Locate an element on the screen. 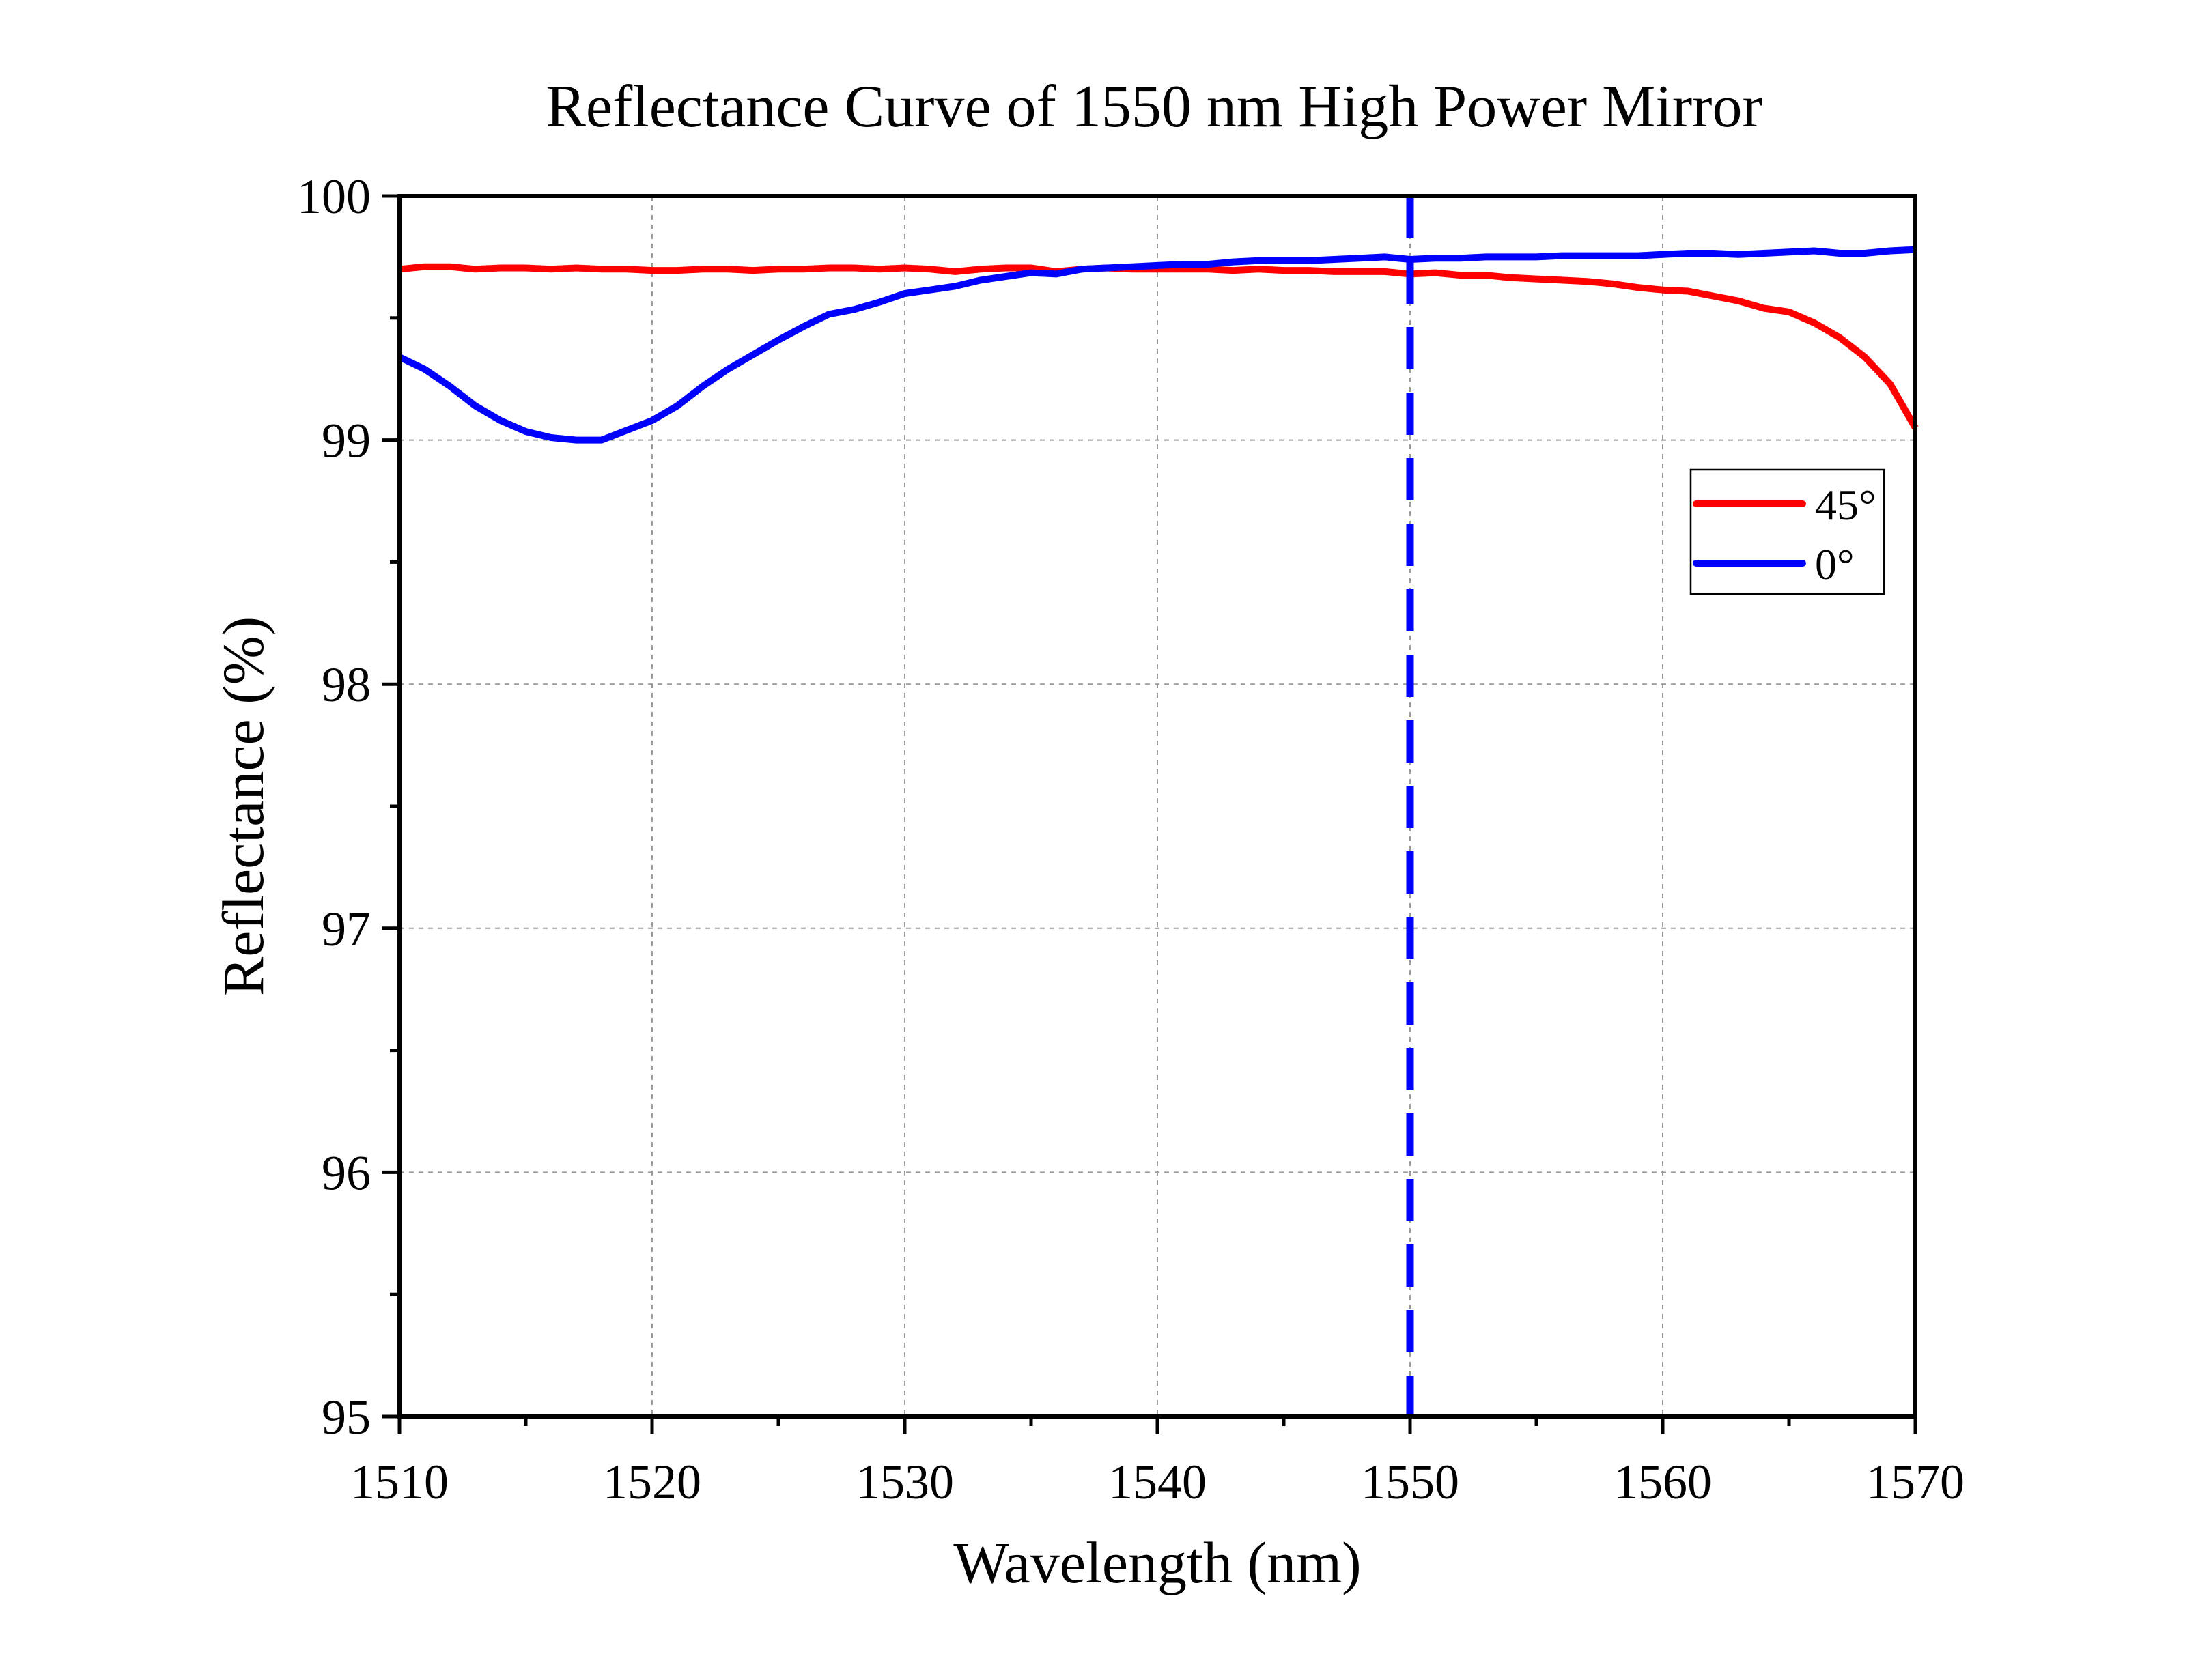  y-tick-label: 97 is located at coordinates (347, 929).